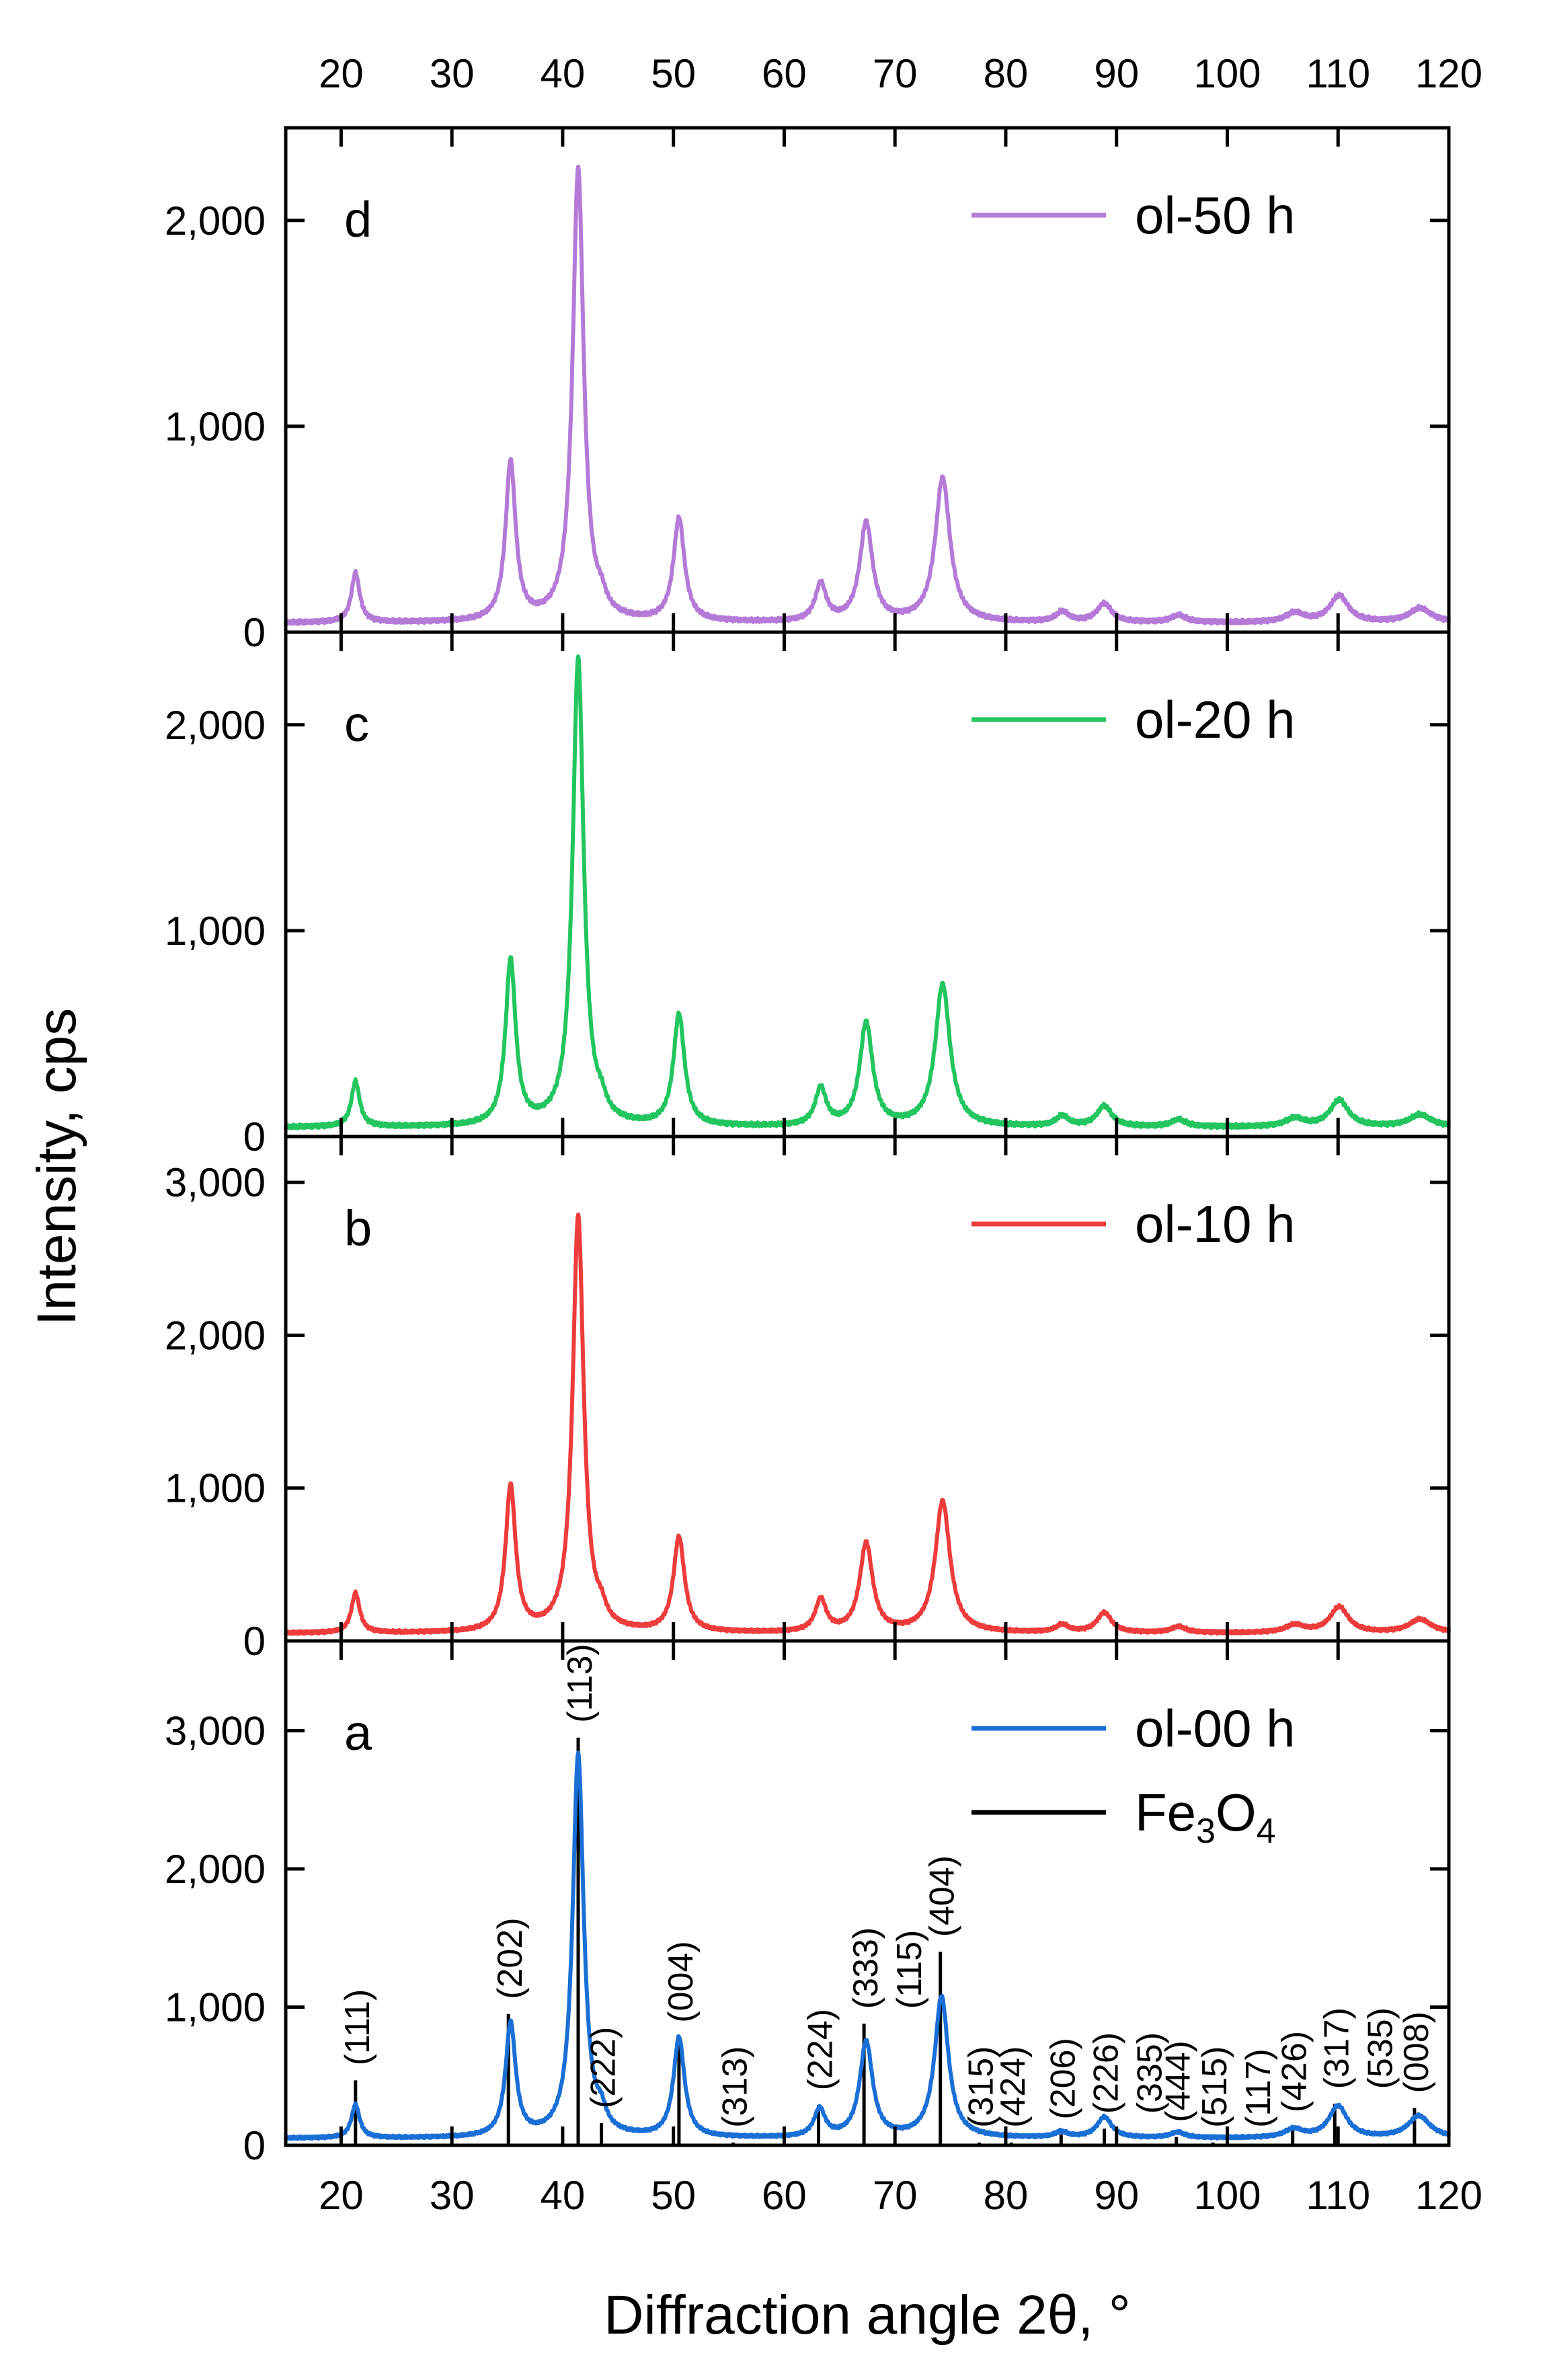  I want to click on miller-index-label: (313), so click(736, 2086).